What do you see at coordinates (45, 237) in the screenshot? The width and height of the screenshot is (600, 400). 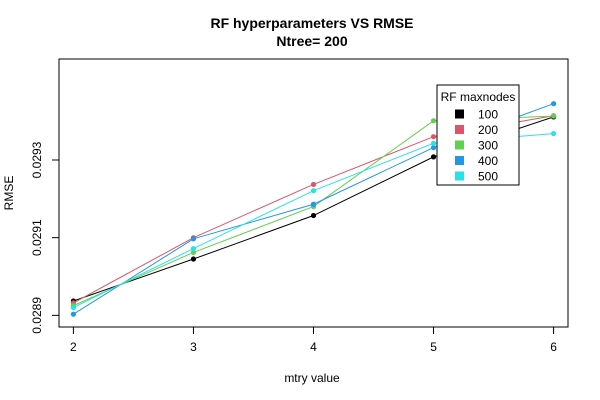 I see `y-axis: 0.0289 0.0291 0.0293` at bounding box center [45, 237].